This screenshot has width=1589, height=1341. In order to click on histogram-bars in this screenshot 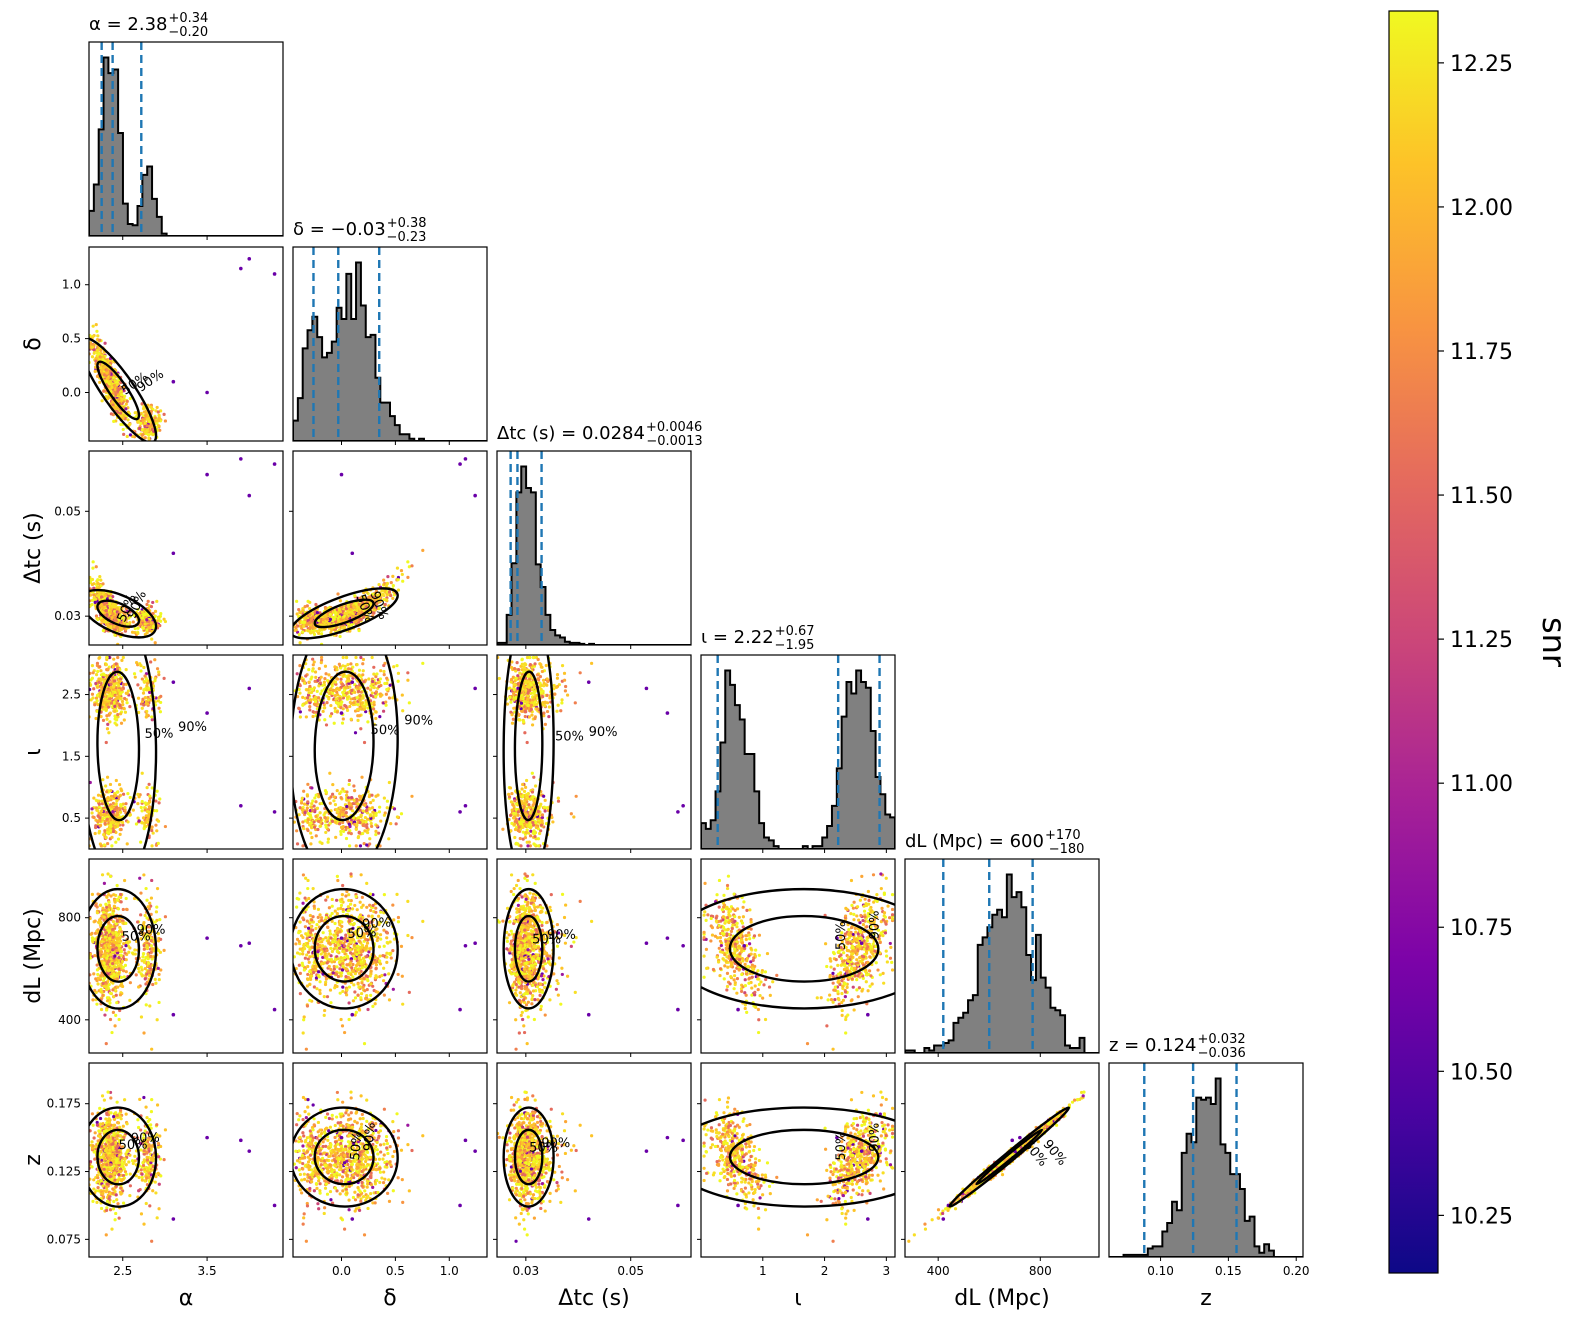, I will do `click(186, 146)`.